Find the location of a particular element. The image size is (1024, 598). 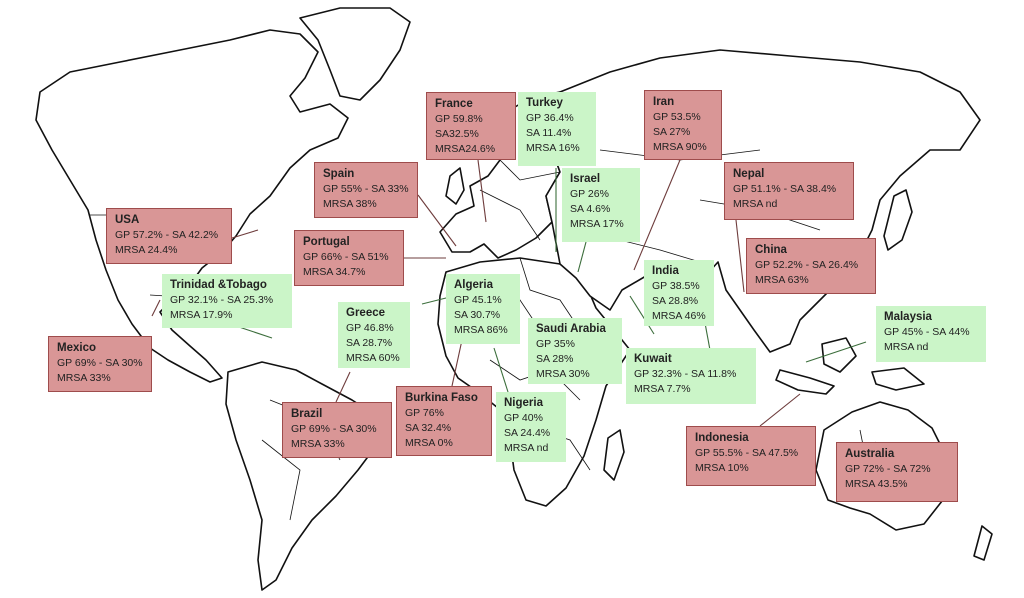

stat-line: SA 4.6% is located at coordinates (590, 209).